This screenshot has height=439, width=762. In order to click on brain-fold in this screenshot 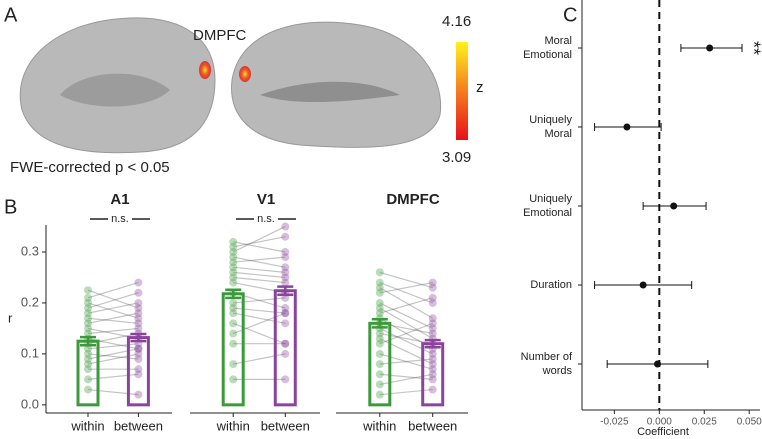, I will do `click(115, 90)`.